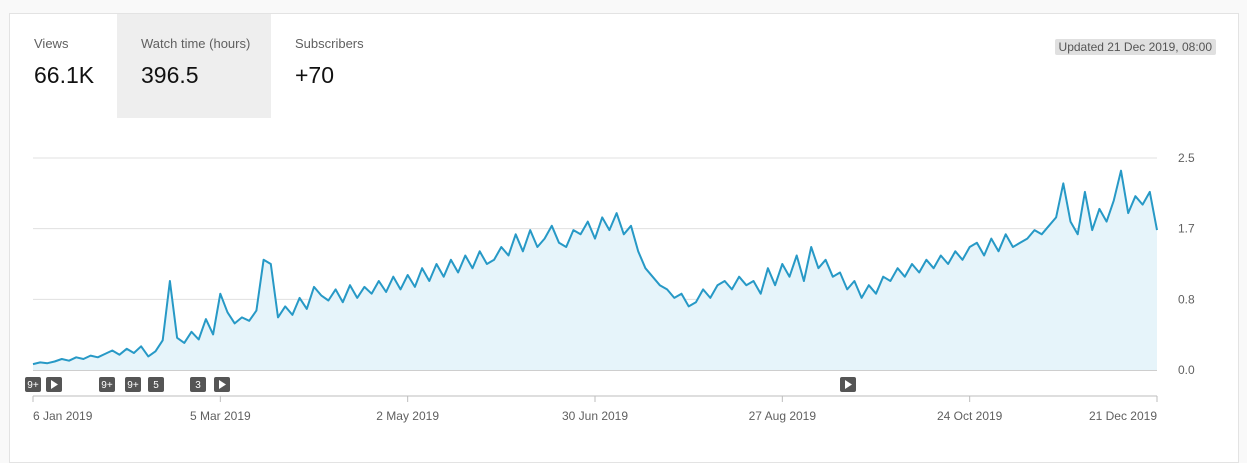  What do you see at coordinates (1186, 370) in the screenshot?
I see `y-tick-label: 0.0` at bounding box center [1186, 370].